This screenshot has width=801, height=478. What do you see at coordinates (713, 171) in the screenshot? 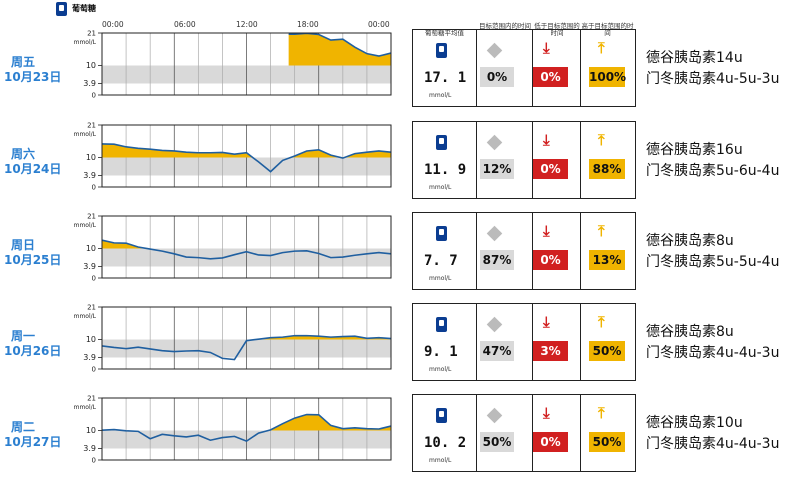
I see `bolus-insulin-note: 门冬胰岛素5u-6u-4u` at bounding box center [713, 171].